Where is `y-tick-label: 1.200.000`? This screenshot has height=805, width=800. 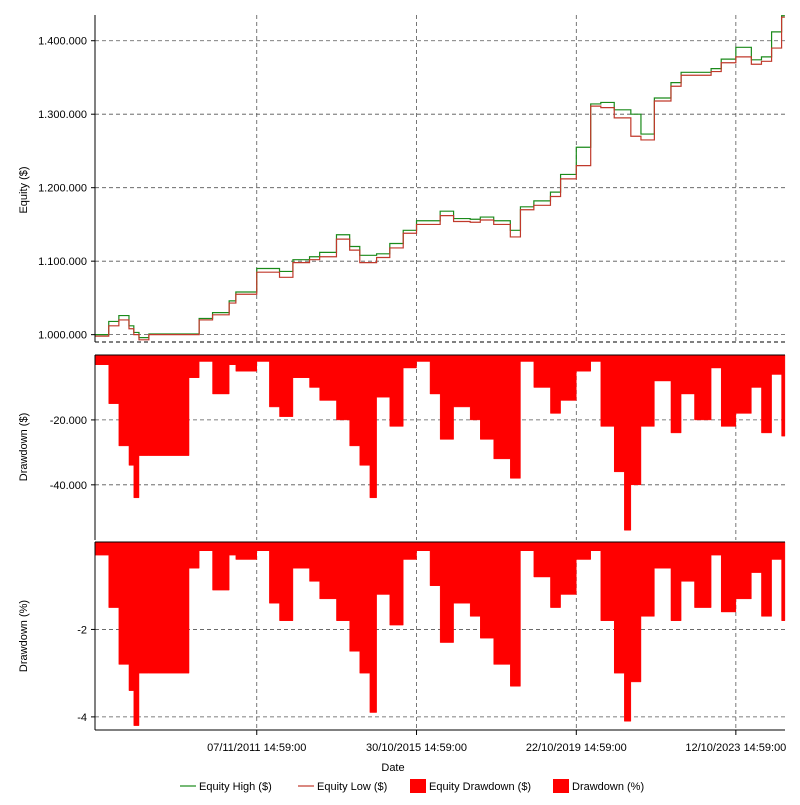 y-tick-label: 1.200.000 is located at coordinates (62, 189).